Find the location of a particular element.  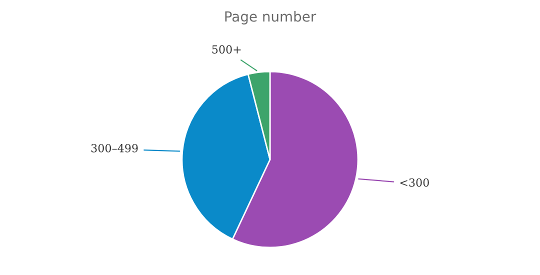

slice-label: 500+ is located at coordinates (226, 49).